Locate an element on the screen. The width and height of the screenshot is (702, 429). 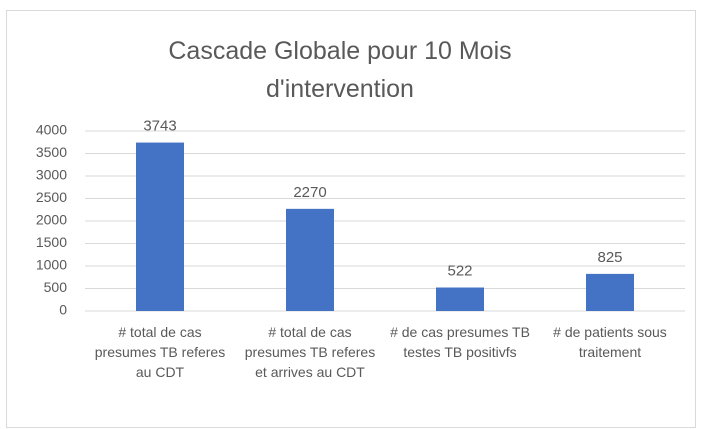
y-tick-label: 0 is located at coordinates (63, 310).